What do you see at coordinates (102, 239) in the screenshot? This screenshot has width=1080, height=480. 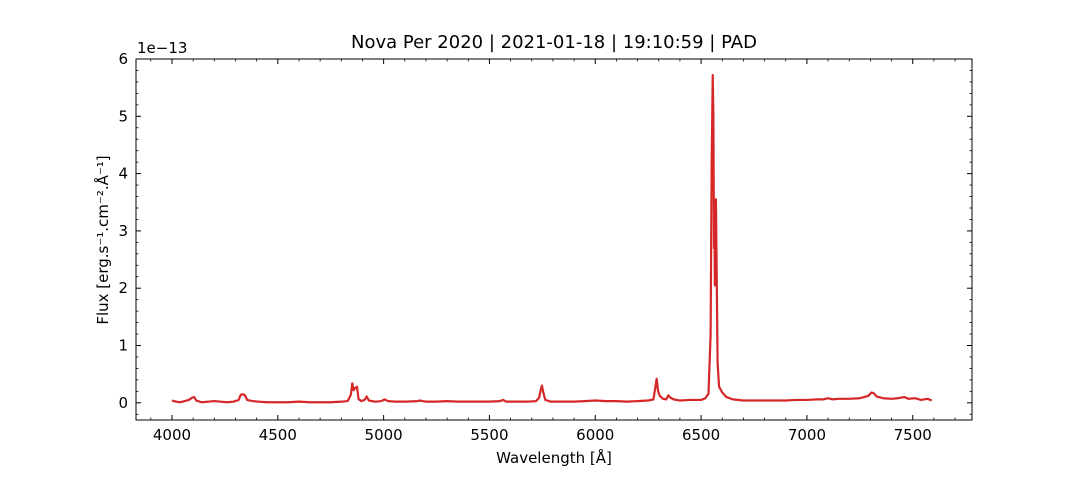 I see `y-axis-label: Flux [erg.s⁻¹.cm⁻².Å⁻¹]` at bounding box center [102, 239].